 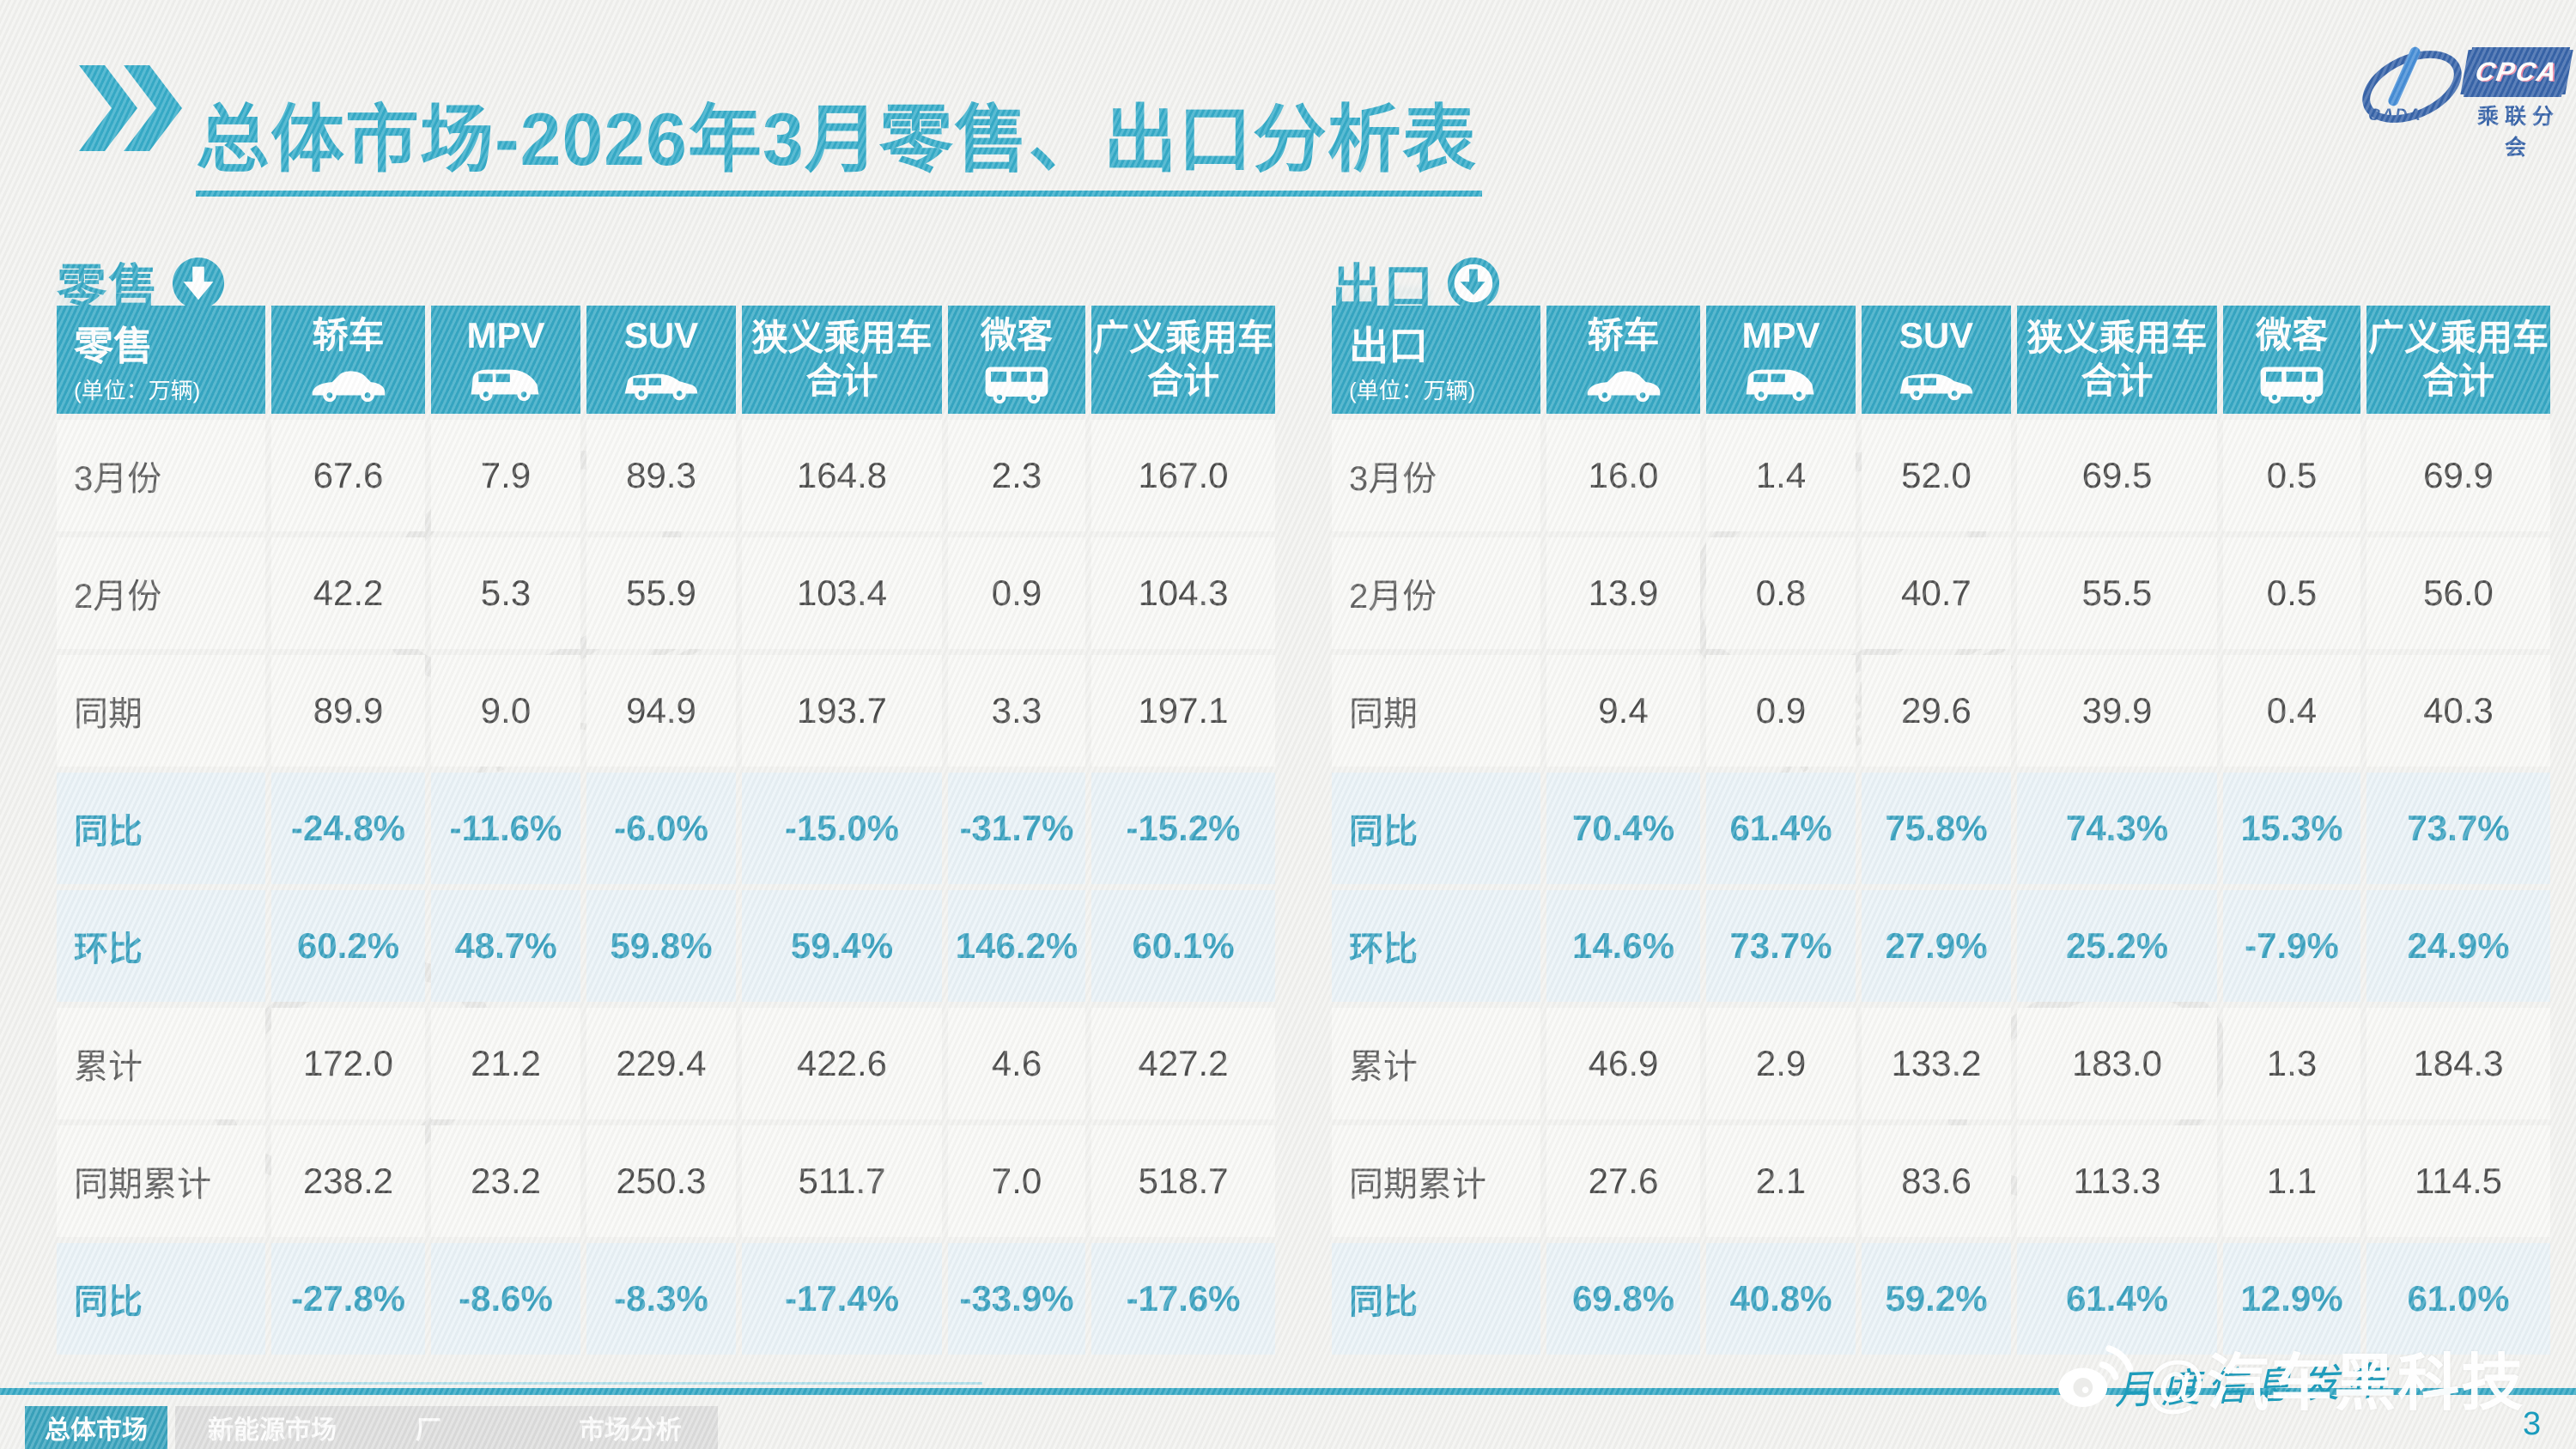 I want to click on export-column-header-4: 狭义乘用车 合计, so click(x=2117, y=360).